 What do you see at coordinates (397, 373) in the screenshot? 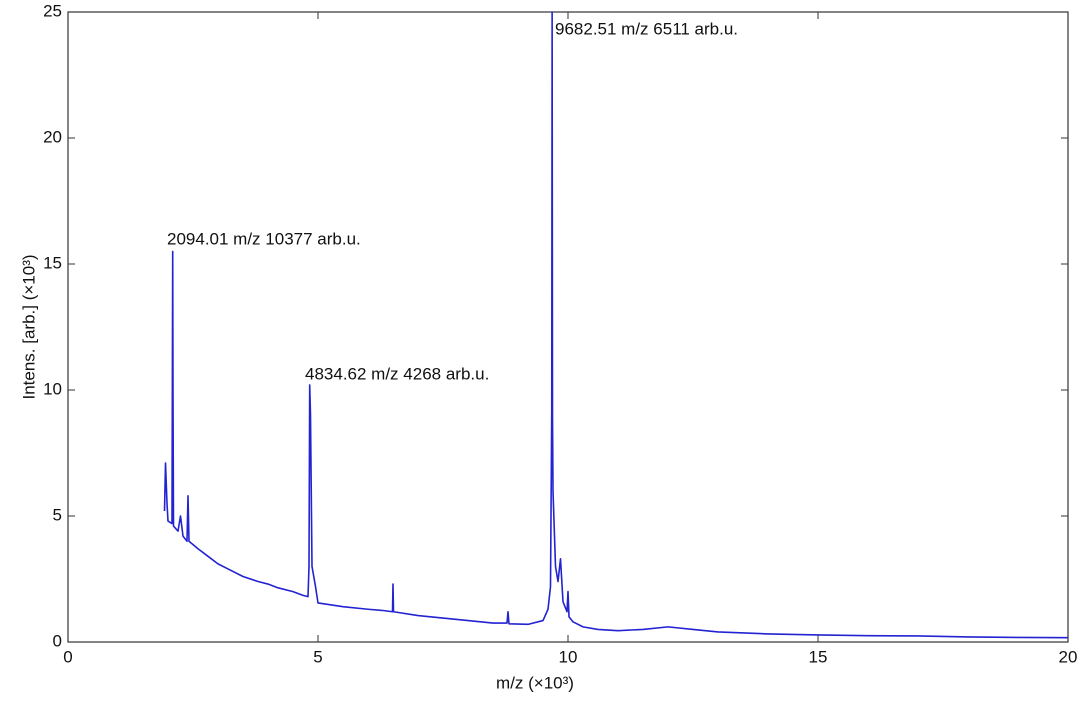
I see `peak-annotation: 4834.62 m/z 4268 arb.u.` at bounding box center [397, 373].